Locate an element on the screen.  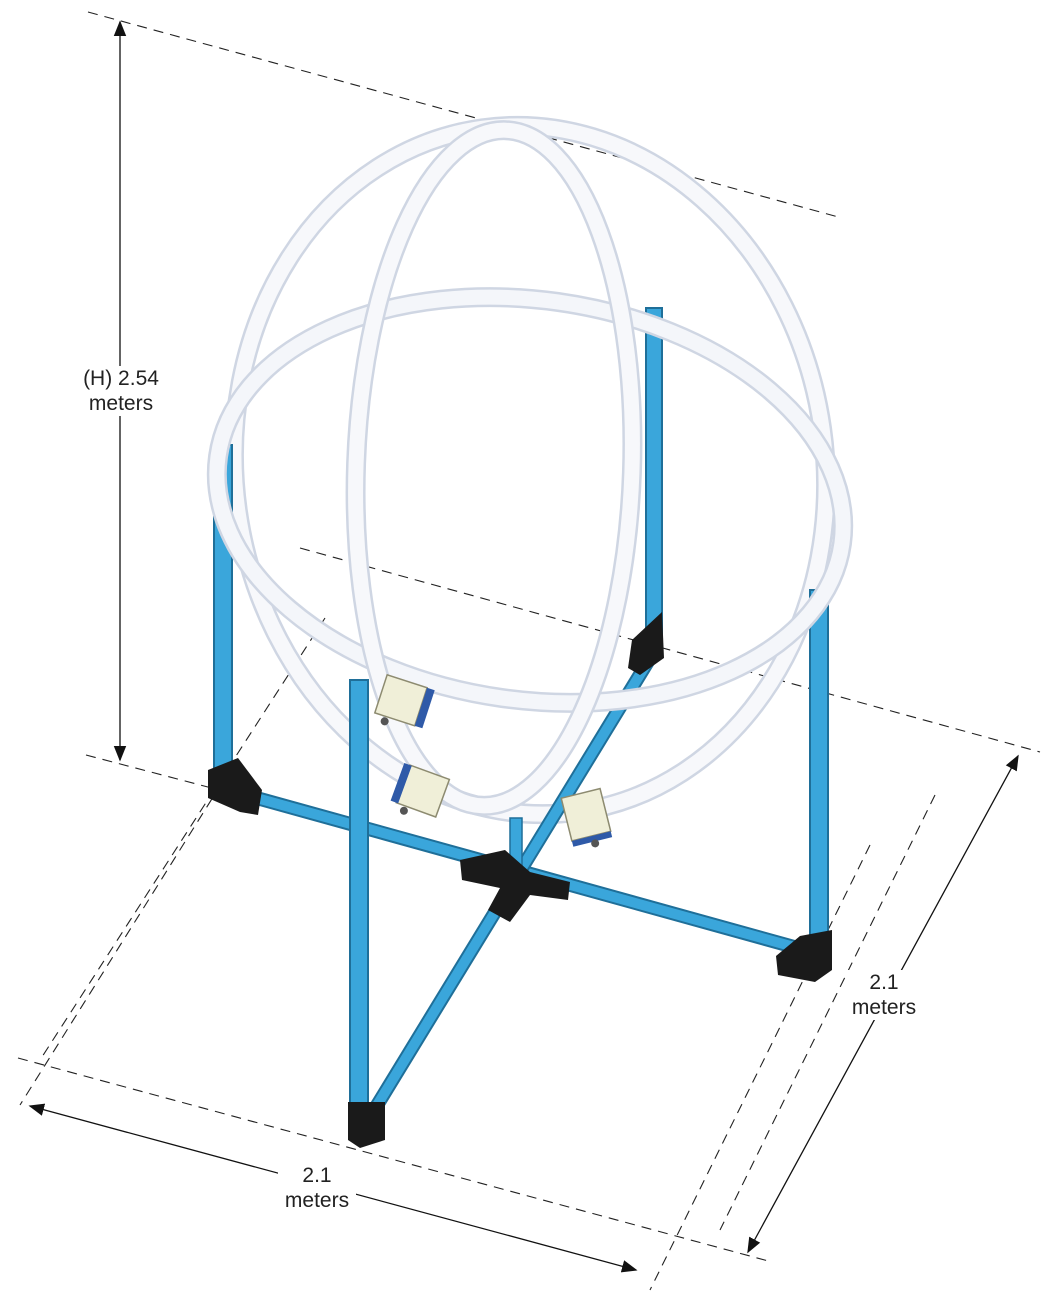
joint-center is located at coordinates (515, 886).